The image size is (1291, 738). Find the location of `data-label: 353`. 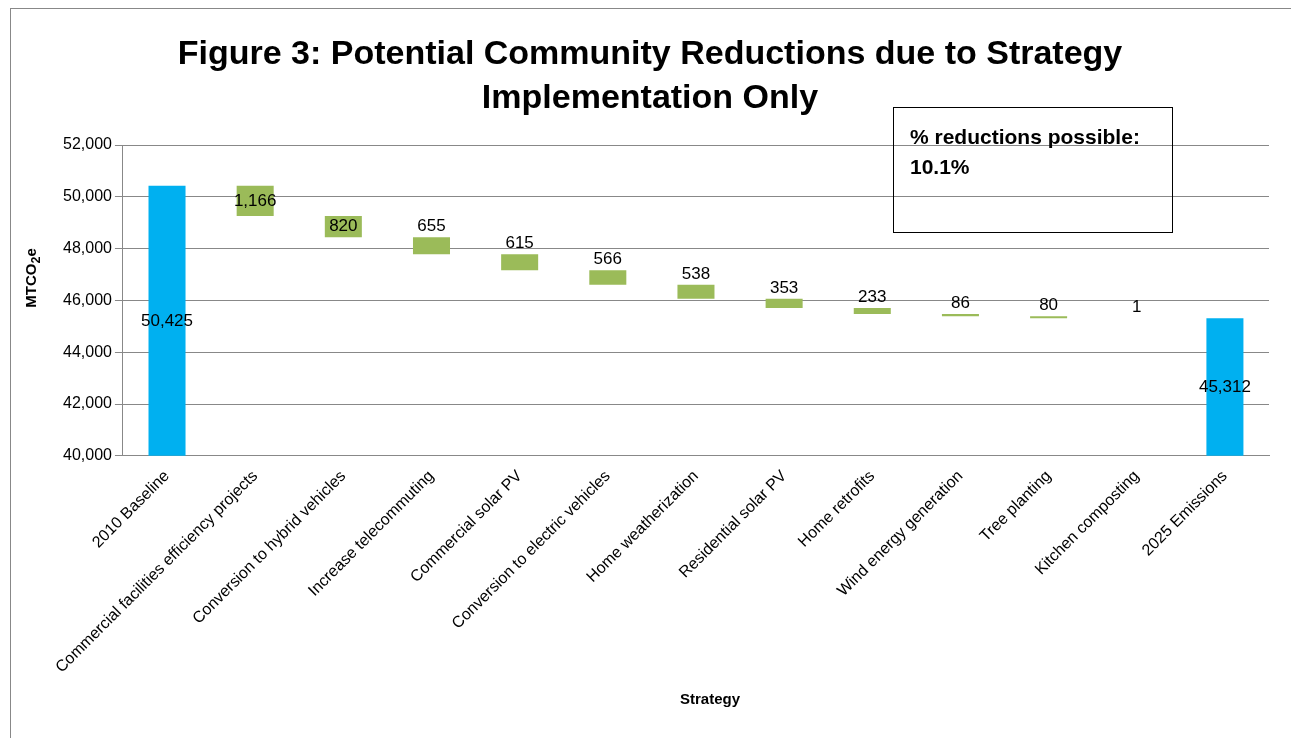

data-label: 353 is located at coordinates (784, 287).